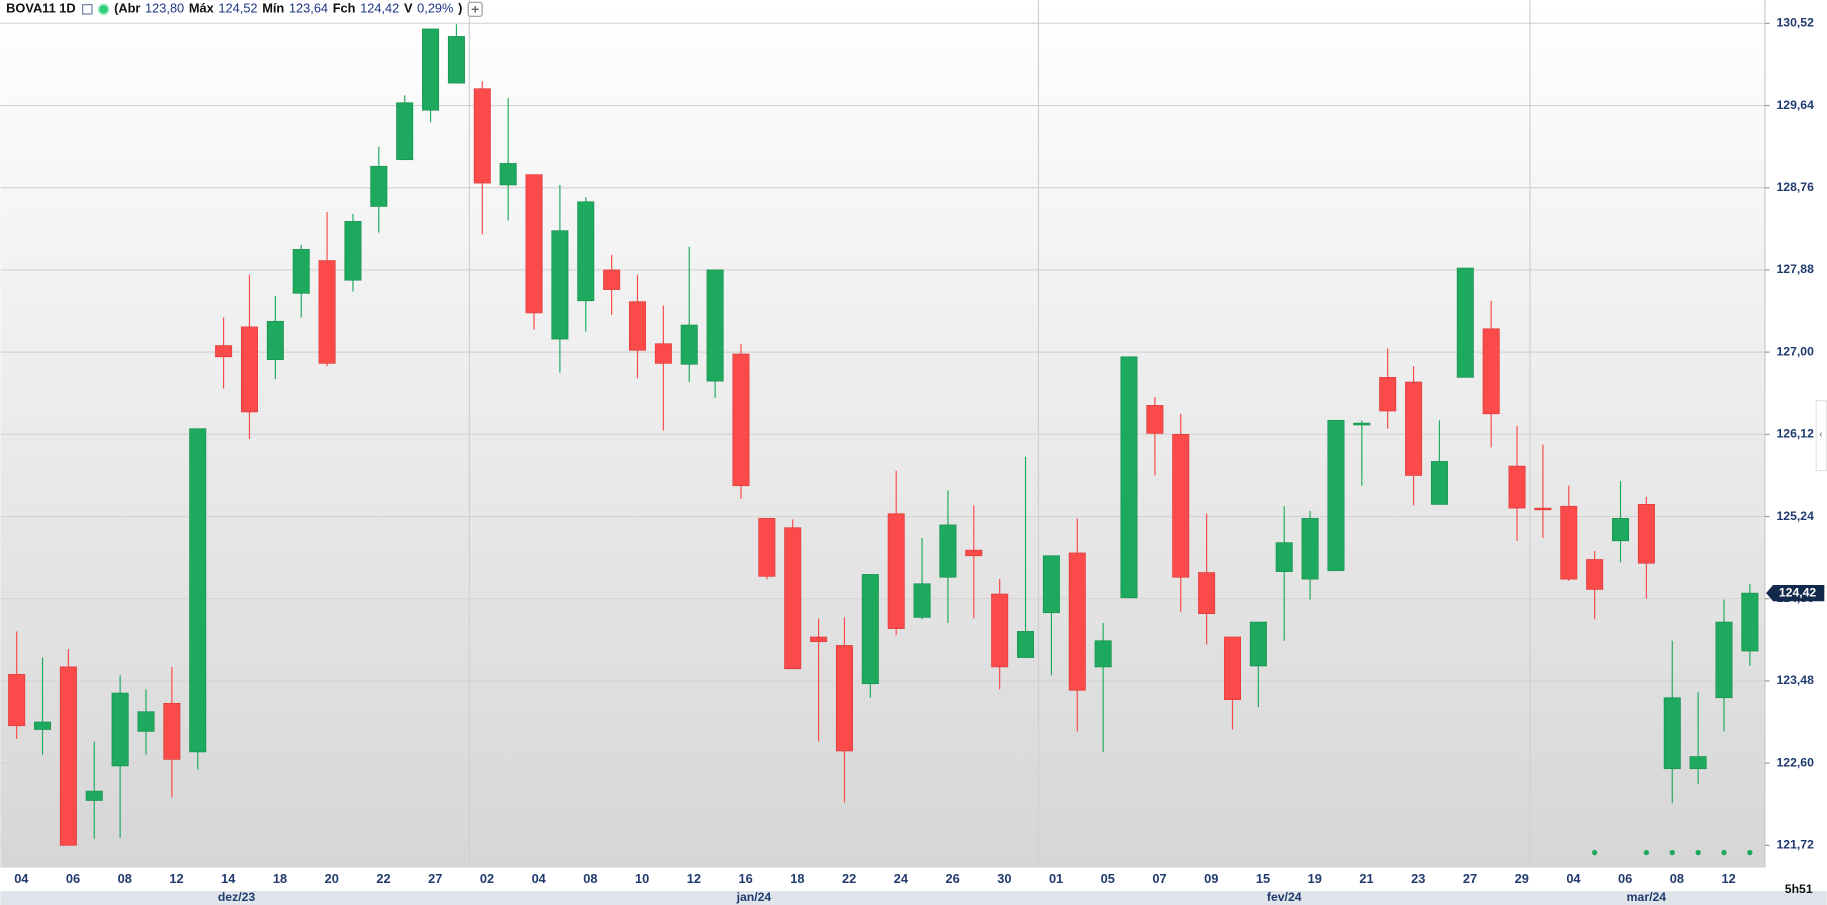 The height and width of the screenshot is (905, 1827). What do you see at coordinates (332, 878) in the screenshot?
I see `x-tick-label: 20` at bounding box center [332, 878].